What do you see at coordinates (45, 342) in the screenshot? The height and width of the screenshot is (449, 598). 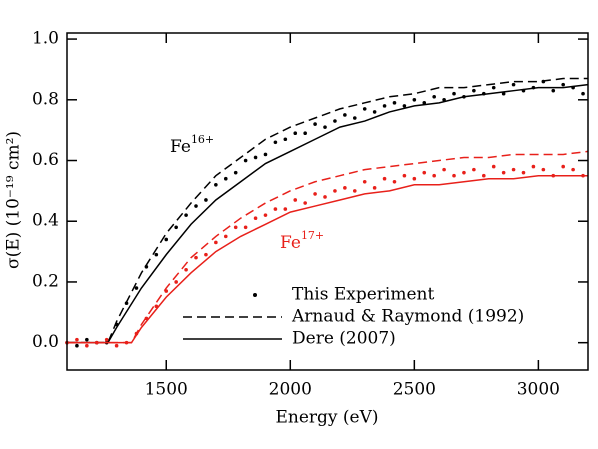 I see `y-tick-label: 0.0` at bounding box center [45, 342].